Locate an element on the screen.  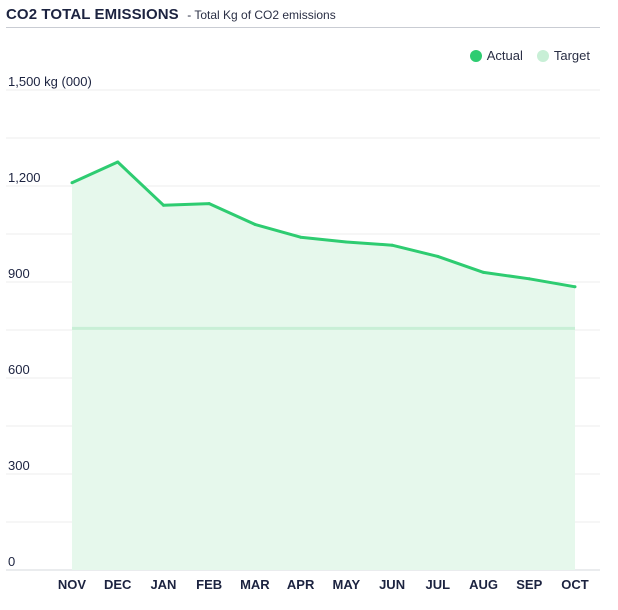
x-tick-label: MAY is located at coordinates (347, 584).